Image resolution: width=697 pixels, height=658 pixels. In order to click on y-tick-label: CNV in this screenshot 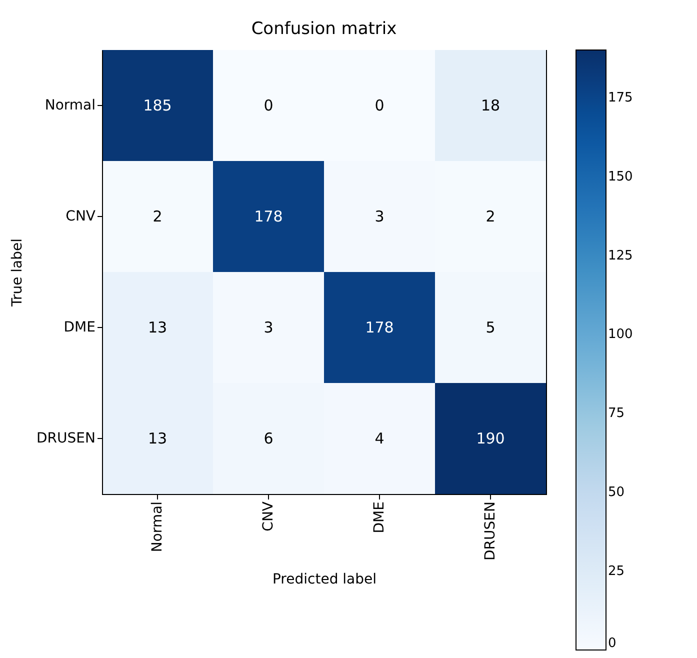, I will do `click(81, 216)`.